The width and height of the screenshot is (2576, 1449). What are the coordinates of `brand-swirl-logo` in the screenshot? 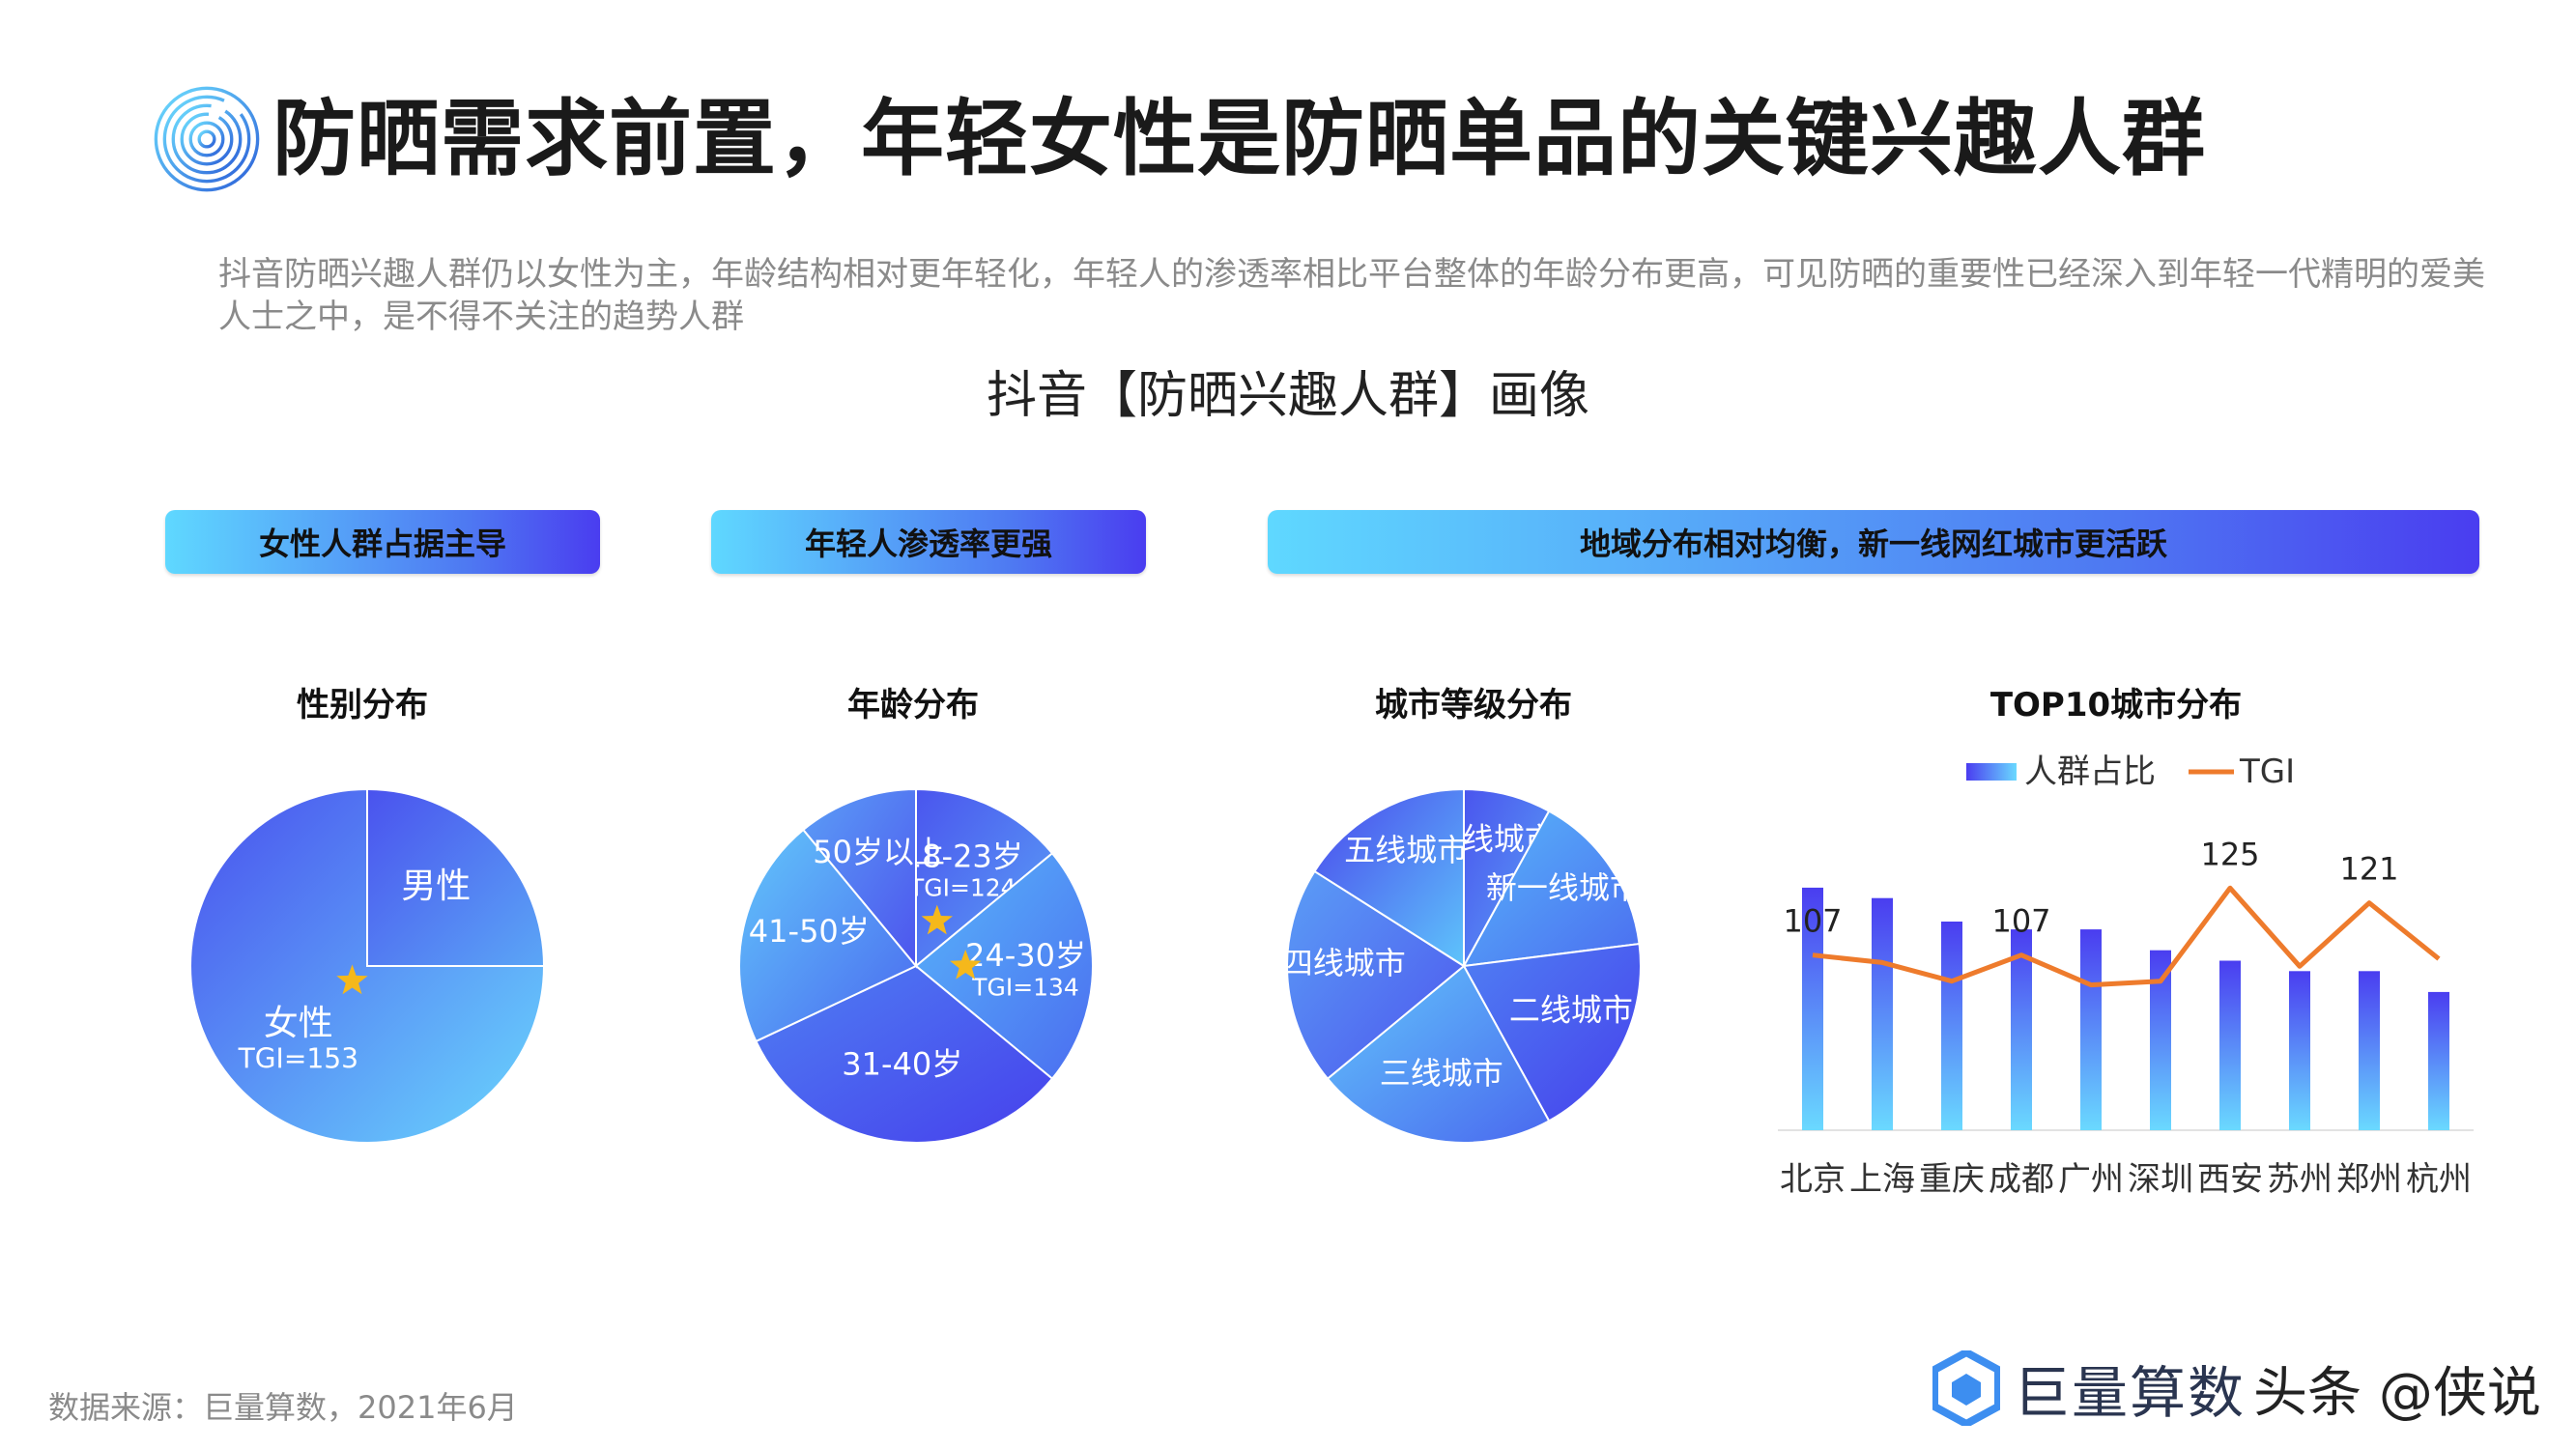 It's located at (207, 139).